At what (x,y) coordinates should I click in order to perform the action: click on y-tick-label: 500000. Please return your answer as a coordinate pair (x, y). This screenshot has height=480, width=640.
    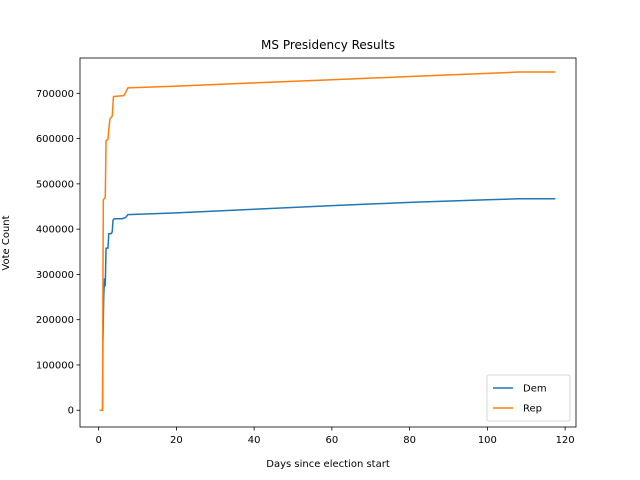
    Looking at the image, I should click on (55, 184).